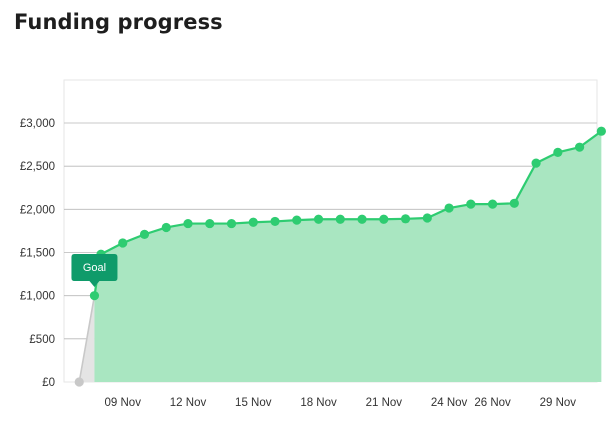 This screenshot has width=611, height=424. What do you see at coordinates (449, 403) in the screenshot?
I see `x-tick-label-5: 24 Nov` at bounding box center [449, 403].